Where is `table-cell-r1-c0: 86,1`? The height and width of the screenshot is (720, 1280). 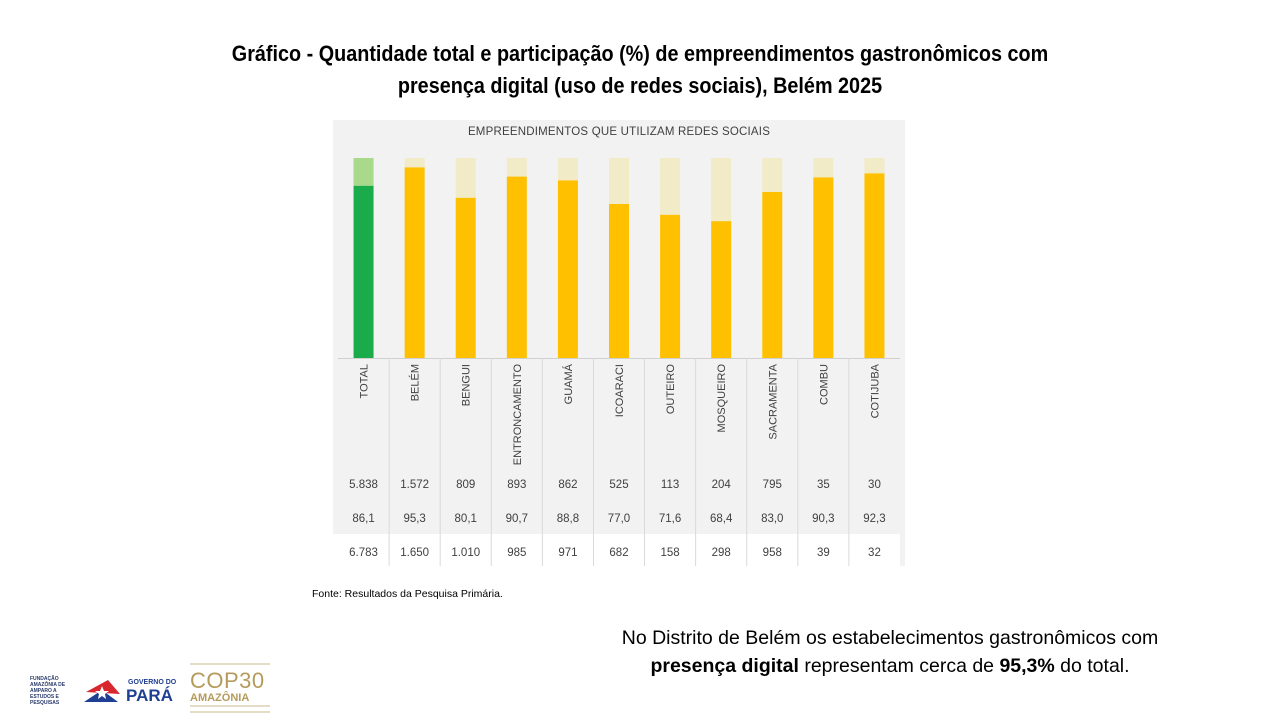
table-cell-r1-c0: 86,1 is located at coordinates (363, 519).